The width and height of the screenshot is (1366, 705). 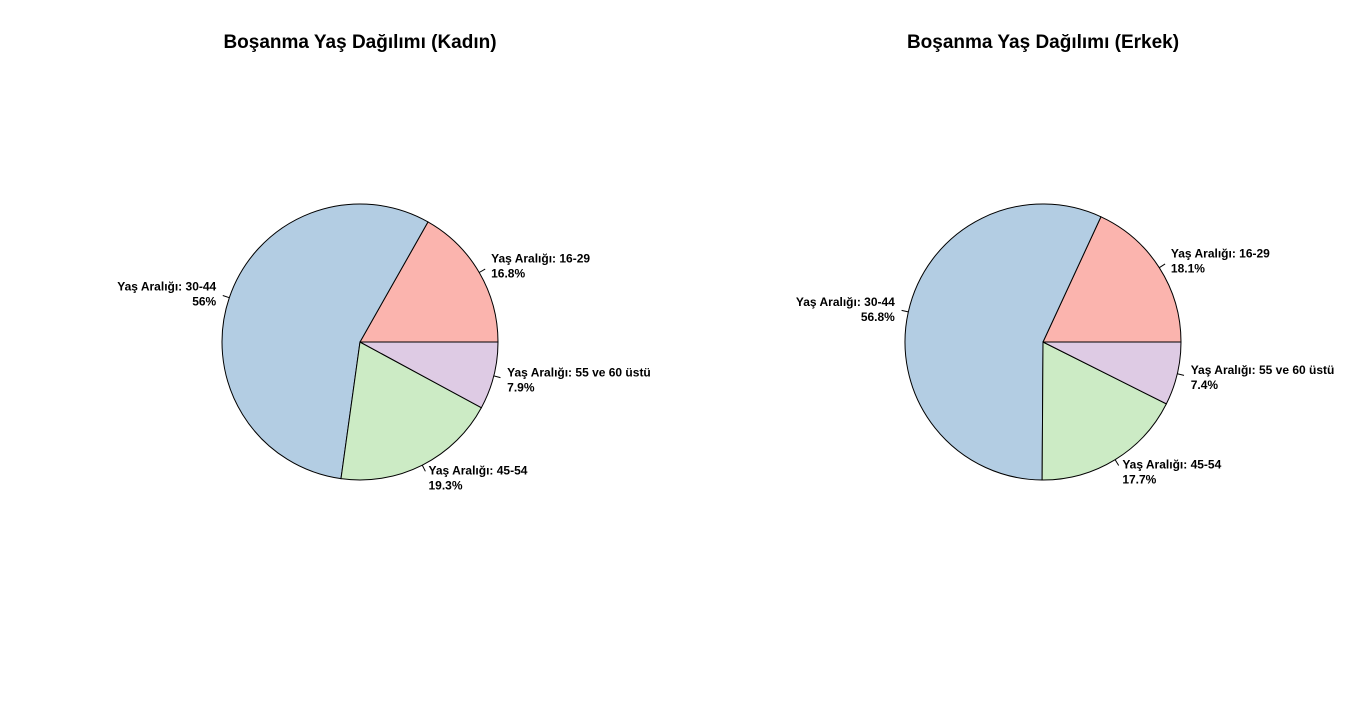 I want to click on pie-label-yas-araligi-55-ve-60-ustu-kadin: Yaş Aralığı: 55 ve 60 üstü 7.9%, so click(x=579, y=379).